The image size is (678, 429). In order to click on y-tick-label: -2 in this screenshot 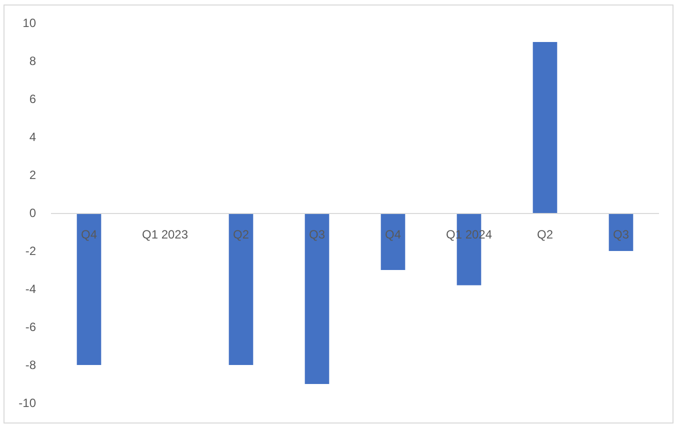, I will do `click(30, 251)`.